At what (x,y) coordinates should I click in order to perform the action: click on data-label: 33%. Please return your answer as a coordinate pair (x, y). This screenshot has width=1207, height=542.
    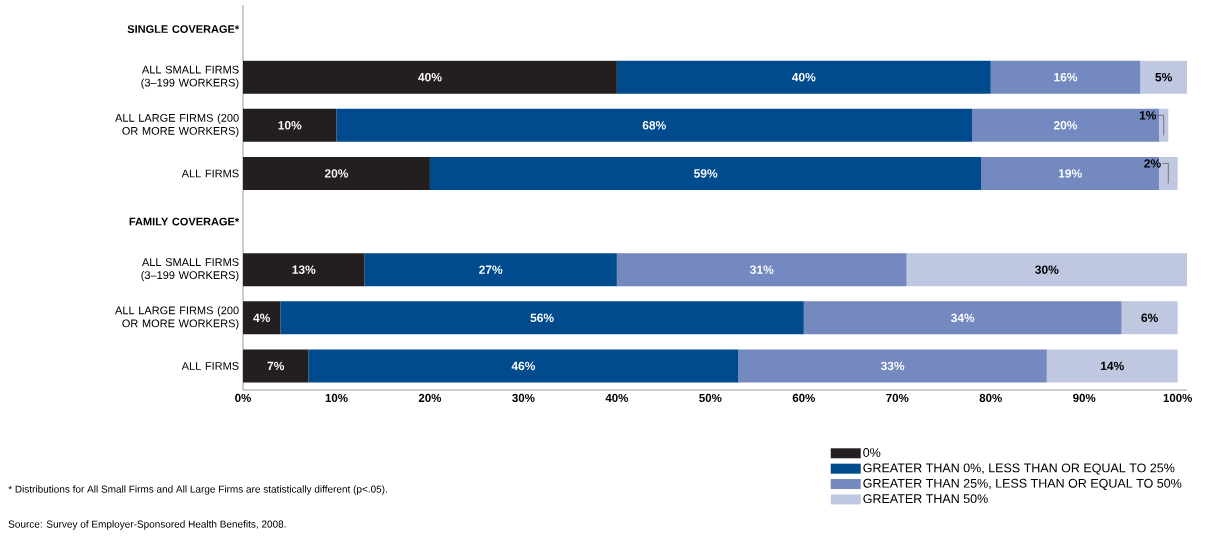
    Looking at the image, I should click on (892, 366).